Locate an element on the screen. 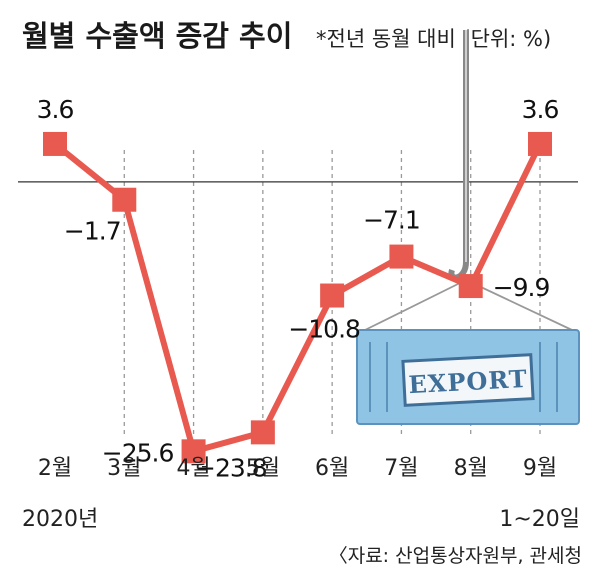 The width and height of the screenshot is (600, 578). data-label-6월: −10.8 is located at coordinates (324, 329).